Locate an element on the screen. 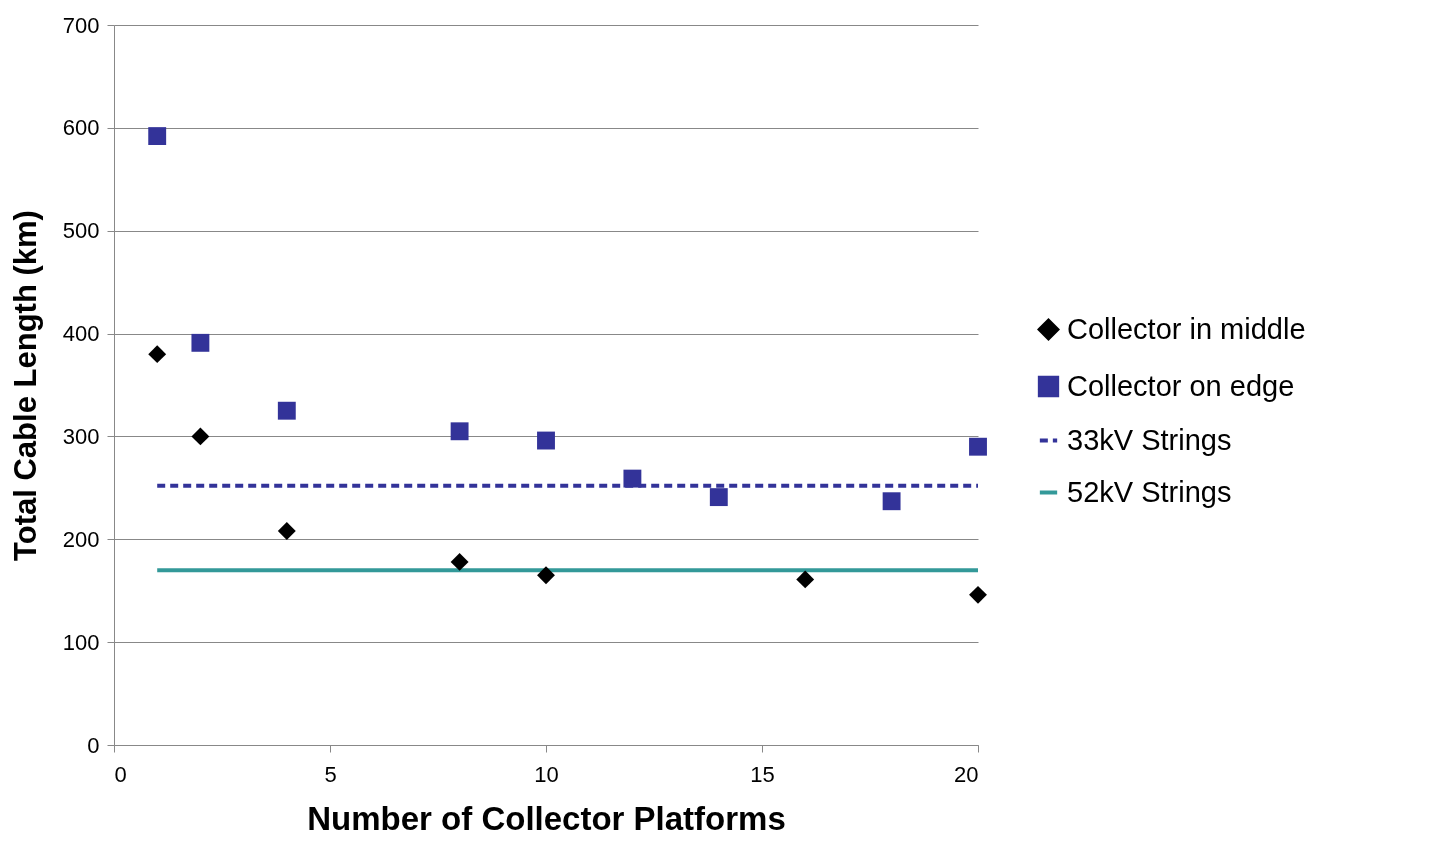 This screenshot has height=862, width=1456. legend-label: Collector in middle is located at coordinates (1186, 328).